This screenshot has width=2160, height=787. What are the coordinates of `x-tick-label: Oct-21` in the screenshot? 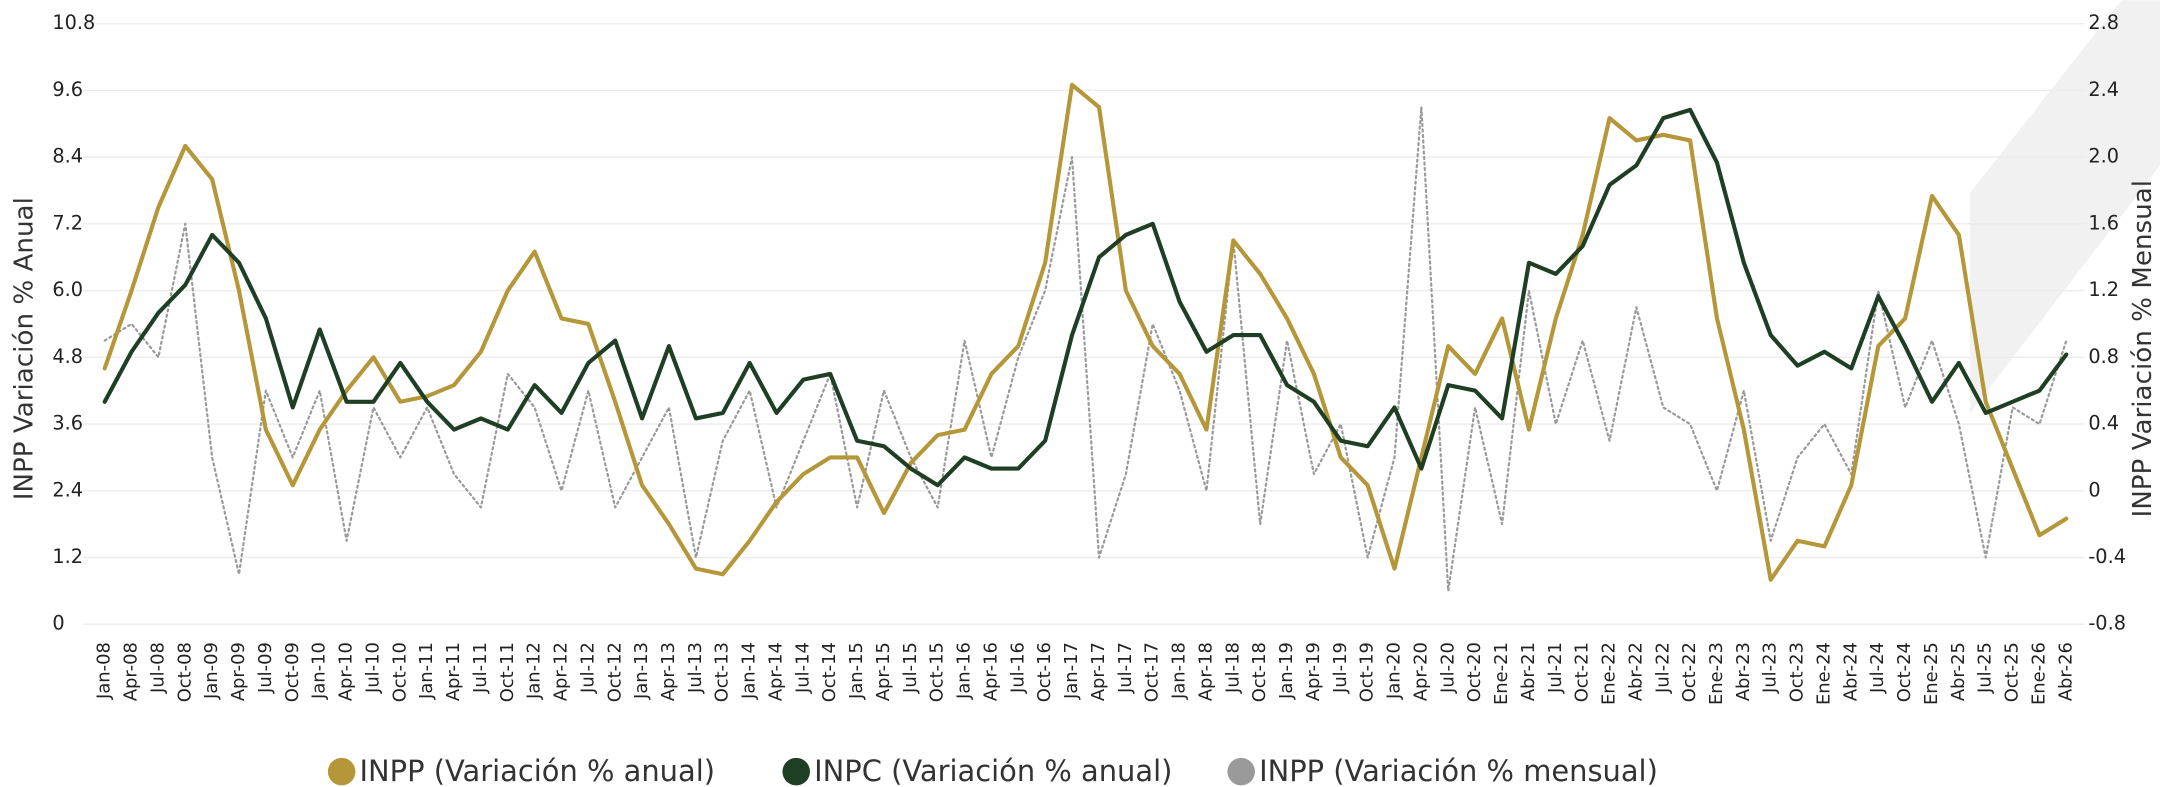 It's located at (1582, 672).